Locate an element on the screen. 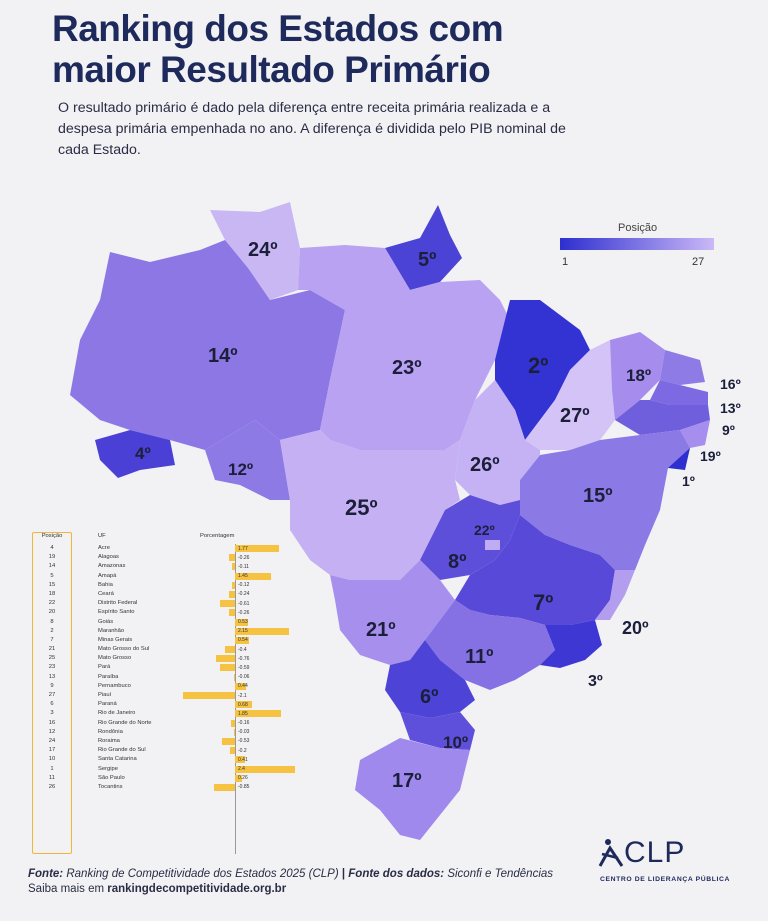 This screenshot has height=921, width=768. row-value: -0.16 is located at coordinates (244, 723).